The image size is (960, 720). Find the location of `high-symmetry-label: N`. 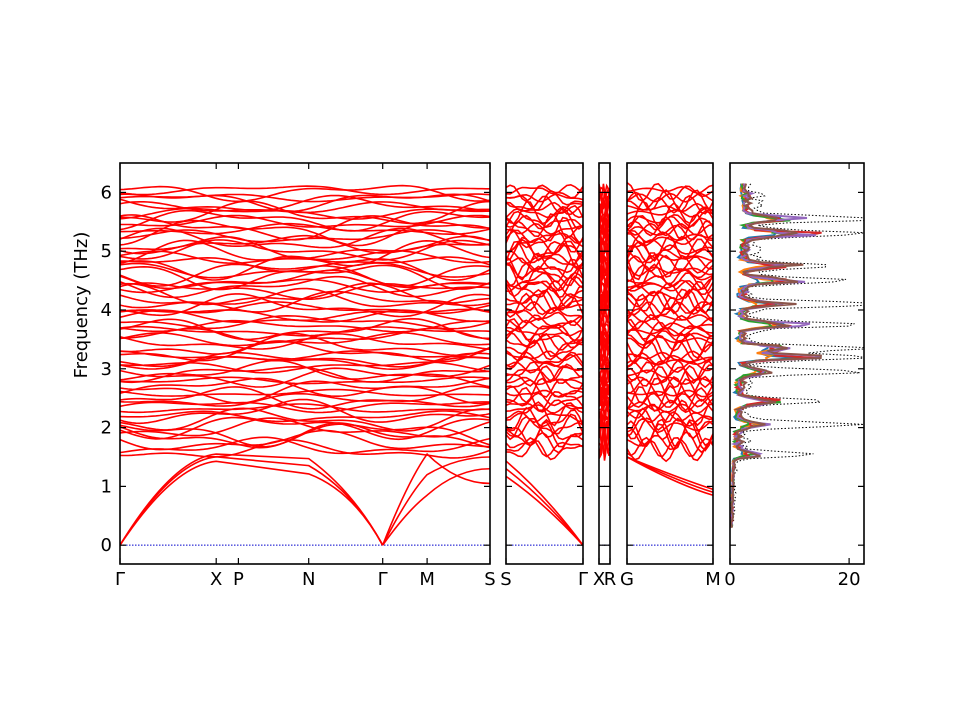

high-symmetry-label: N is located at coordinates (308, 579).